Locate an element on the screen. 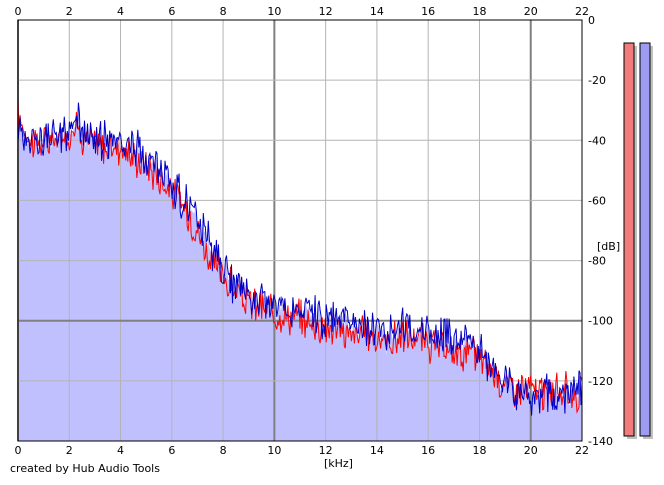 The image size is (664, 485). level-meter-right is located at coordinates (645, 239).